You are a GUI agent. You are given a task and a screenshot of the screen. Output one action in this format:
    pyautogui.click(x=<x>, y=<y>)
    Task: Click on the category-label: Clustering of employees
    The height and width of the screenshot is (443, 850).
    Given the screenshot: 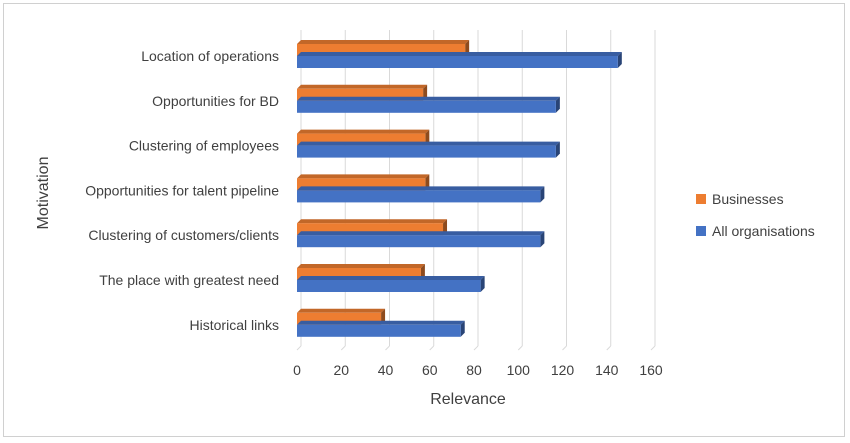 What is the action you would take?
    pyautogui.click(x=204, y=146)
    